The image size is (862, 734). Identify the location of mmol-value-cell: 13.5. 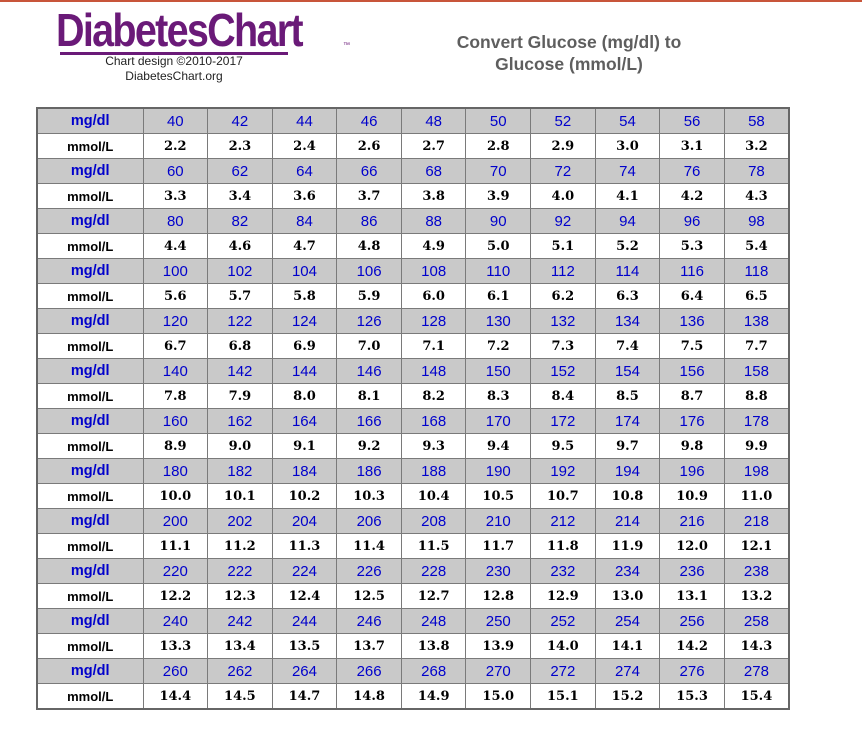
(304, 646).